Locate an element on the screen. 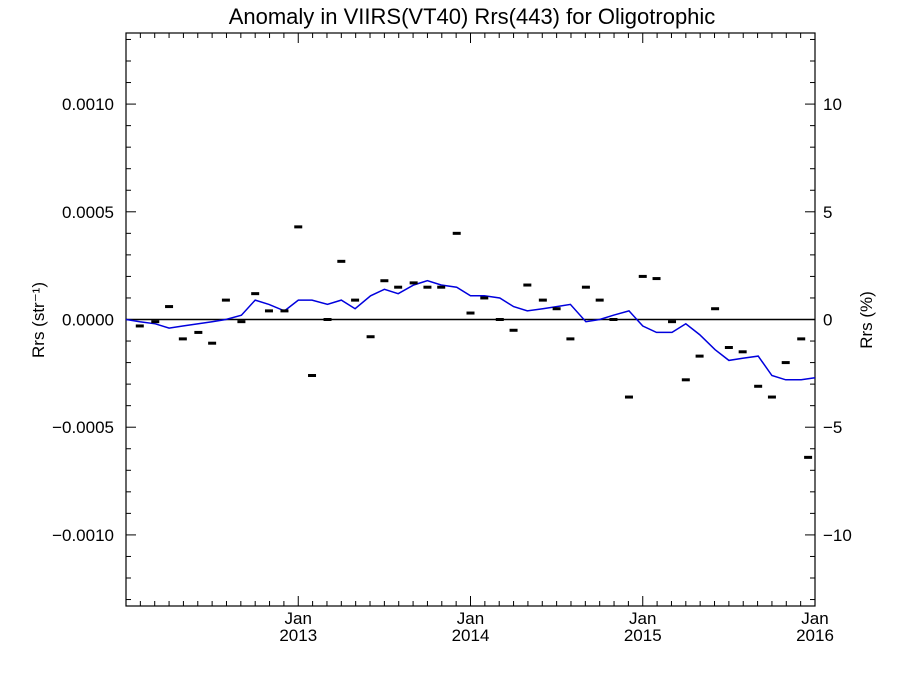 The width and height of the screenshot is (900, 675). right-y-axis-label: Rrs (%) is located at coordinates (866, 320).